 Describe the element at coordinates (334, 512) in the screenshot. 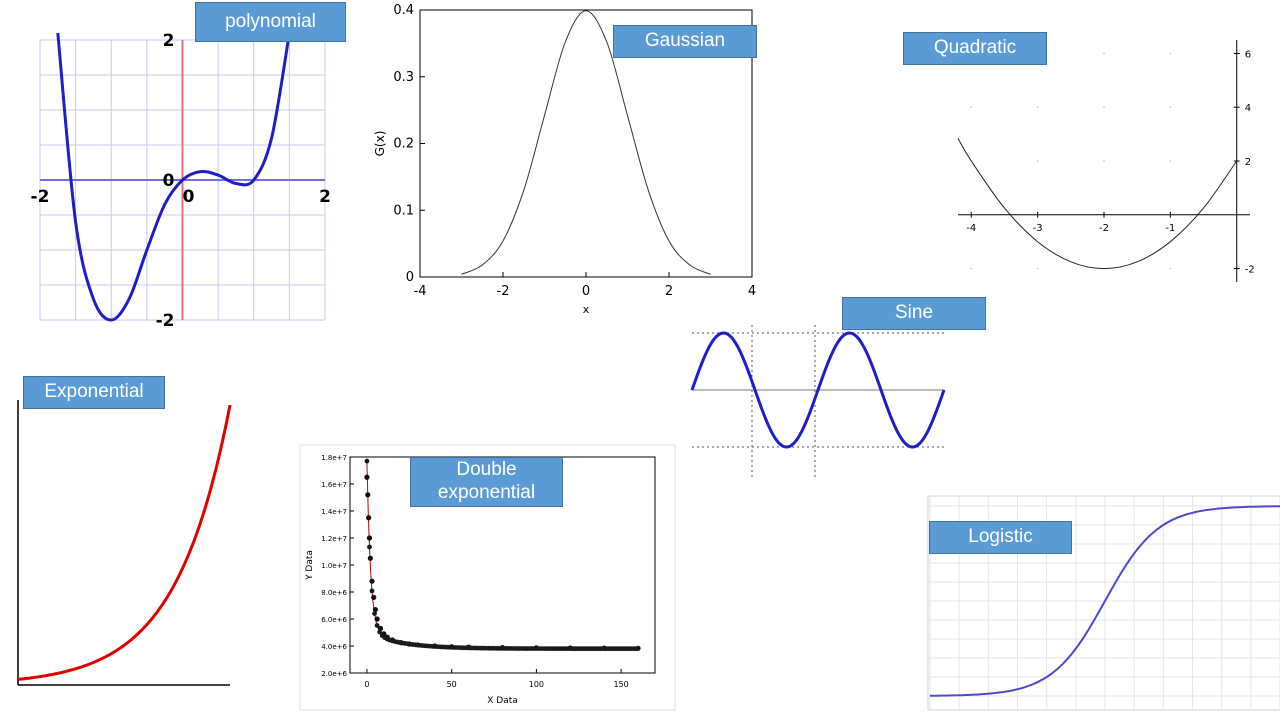

I see `y-tick-label: 1.4e+7` at that location.